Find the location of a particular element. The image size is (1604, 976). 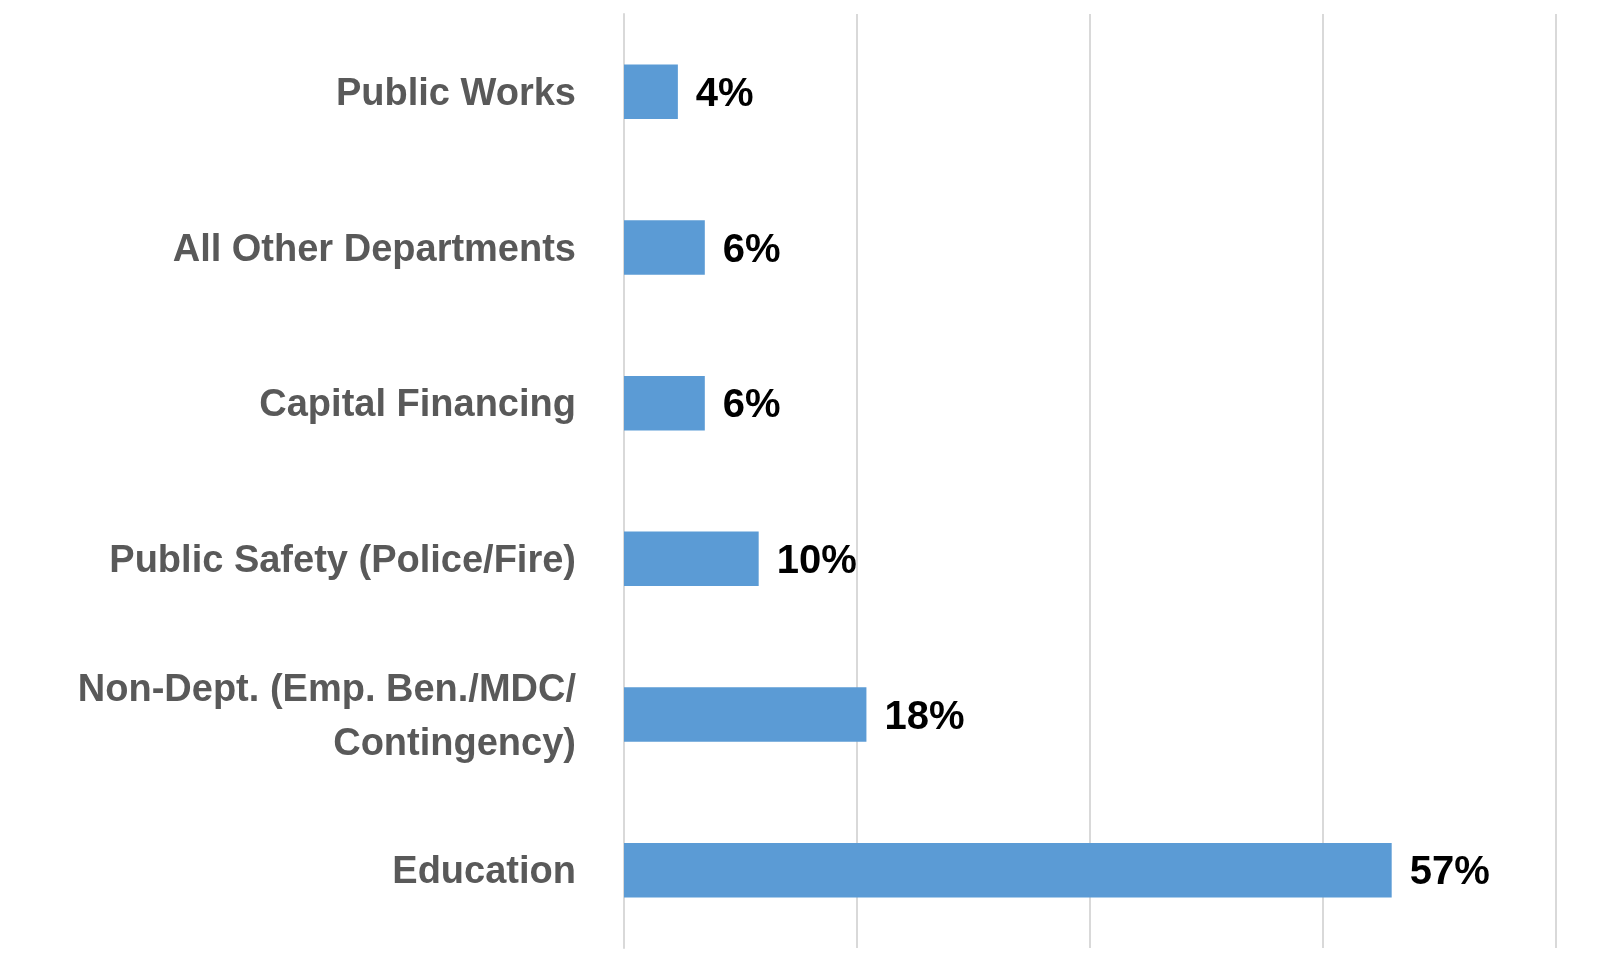

y-tick-label: Capital Financing is located at coordinates (417, 403).